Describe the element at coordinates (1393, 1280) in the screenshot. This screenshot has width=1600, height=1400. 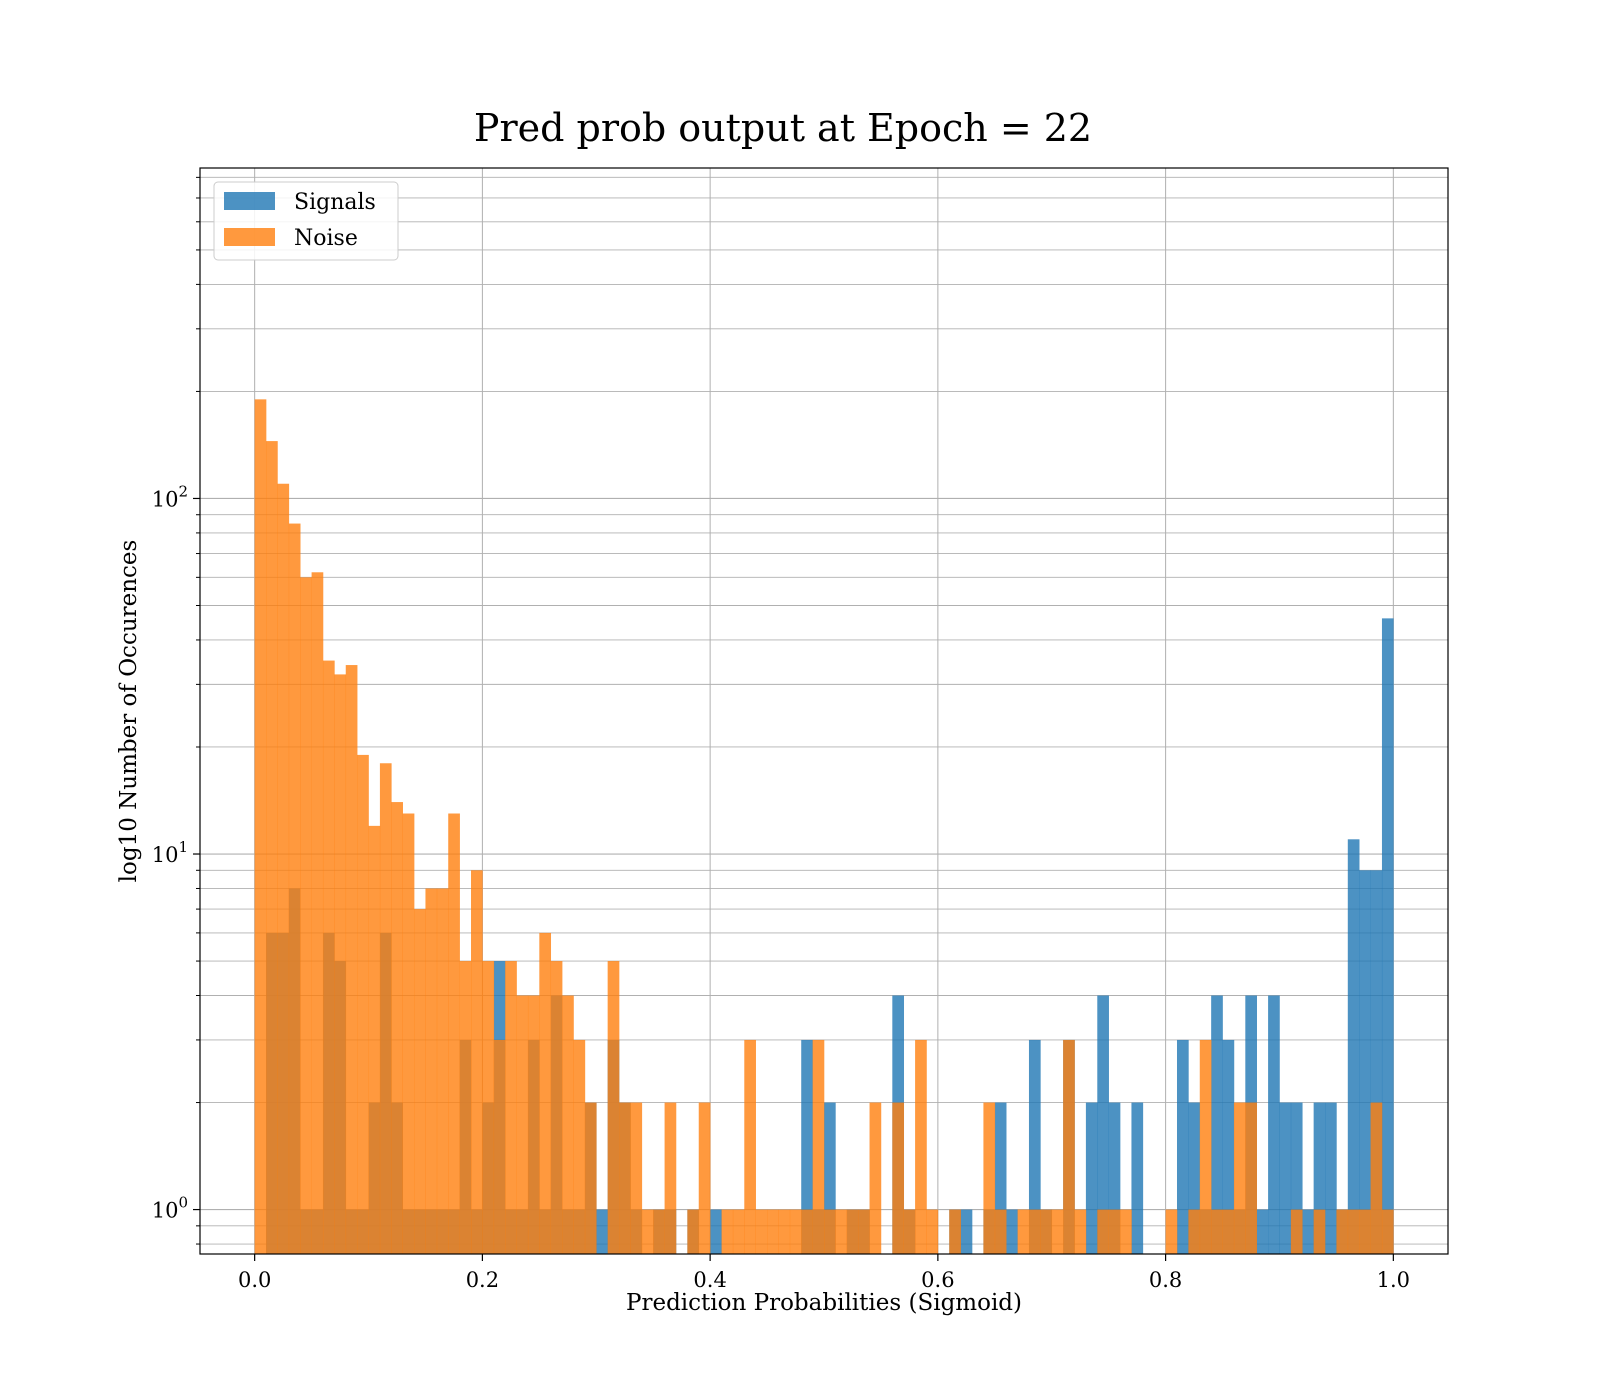
I see `x-tick-label-5: 1.0` at that location.